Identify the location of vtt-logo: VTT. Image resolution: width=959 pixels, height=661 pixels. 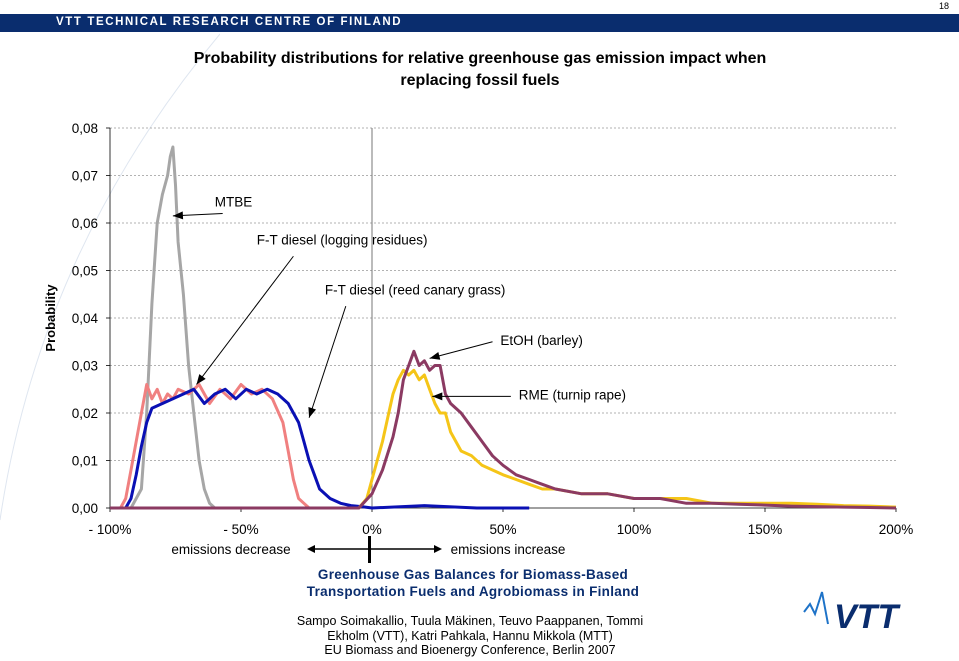
(852, 613).